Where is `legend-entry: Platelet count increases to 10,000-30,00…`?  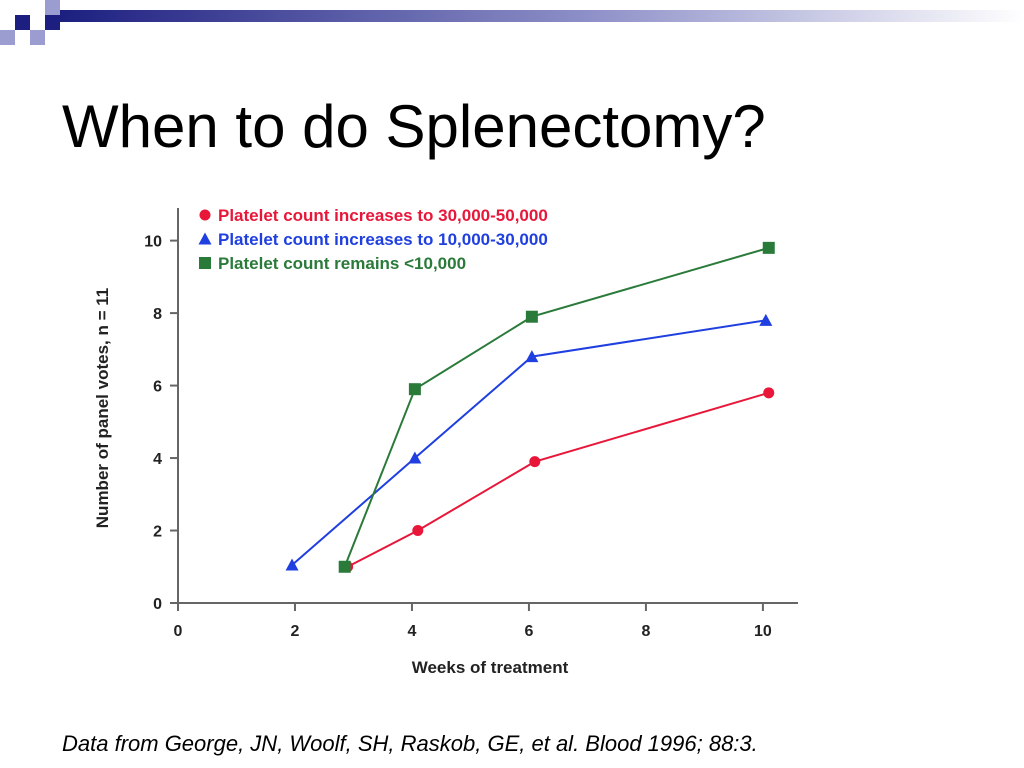
legend-entry: Platelet count increases to 10,000-30,00… is located at coordinates (383, 239).